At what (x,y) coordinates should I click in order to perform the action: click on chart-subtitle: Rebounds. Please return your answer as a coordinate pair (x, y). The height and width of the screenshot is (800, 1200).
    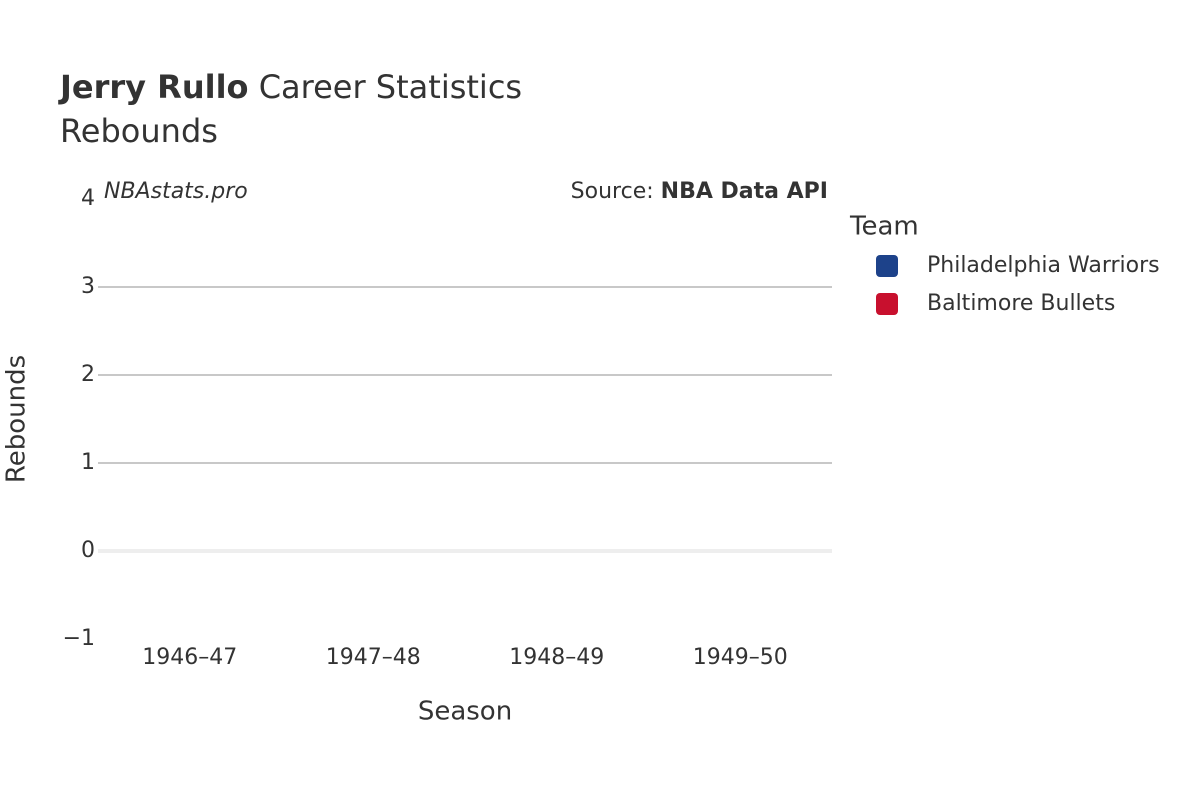
    Looking at the image, I should click on (139, 131).